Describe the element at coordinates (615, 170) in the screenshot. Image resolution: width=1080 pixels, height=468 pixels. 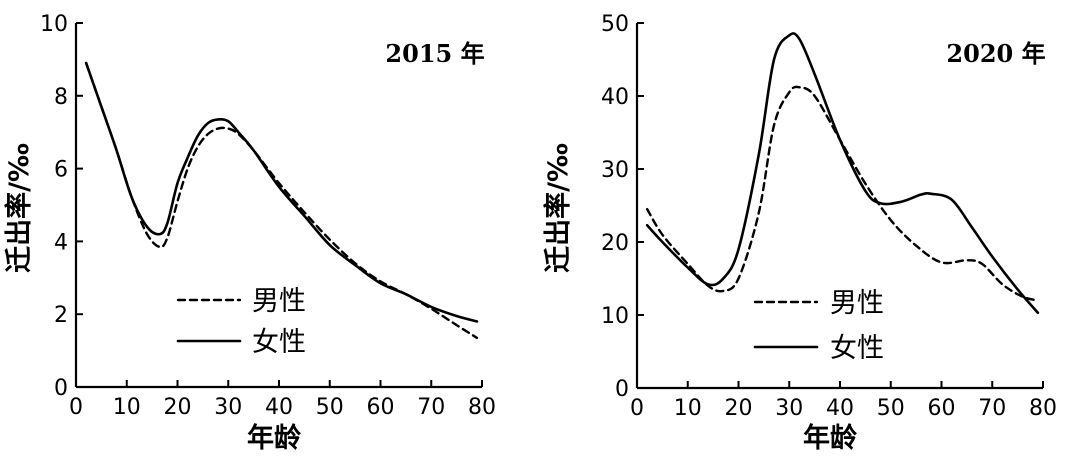
I see `y-tick-label: 30` at that location.